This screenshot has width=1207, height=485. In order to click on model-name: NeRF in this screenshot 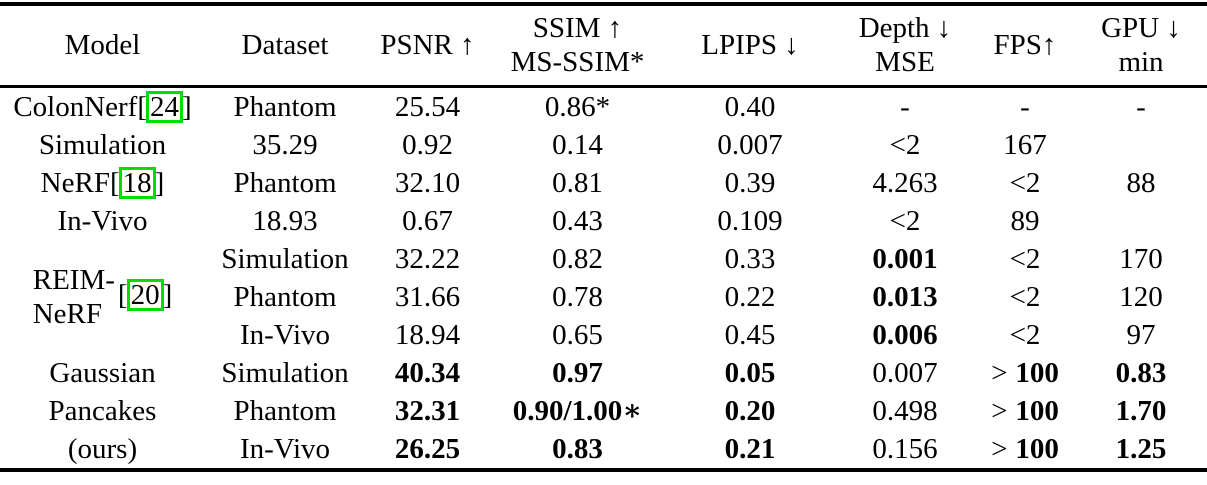, I will do `click(75, 182)`.